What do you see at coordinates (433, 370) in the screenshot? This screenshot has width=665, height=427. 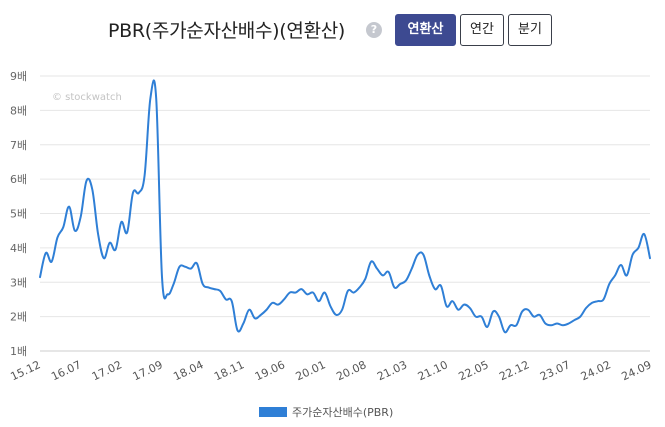 I see `x-tick-label: 21.10` at bounding box center [433, 370].